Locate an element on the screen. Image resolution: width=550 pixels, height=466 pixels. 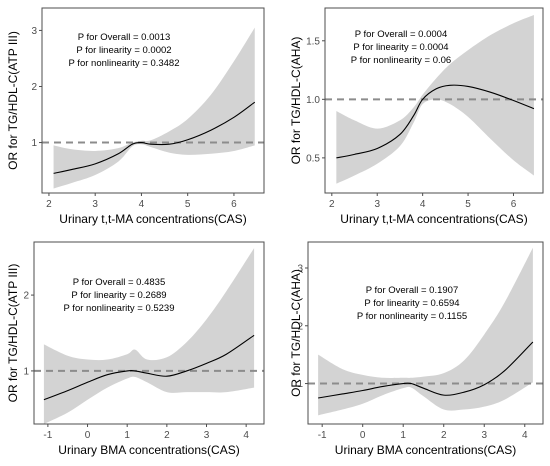
y-tick-label: 0.5 is located at coordinates (313, 158).